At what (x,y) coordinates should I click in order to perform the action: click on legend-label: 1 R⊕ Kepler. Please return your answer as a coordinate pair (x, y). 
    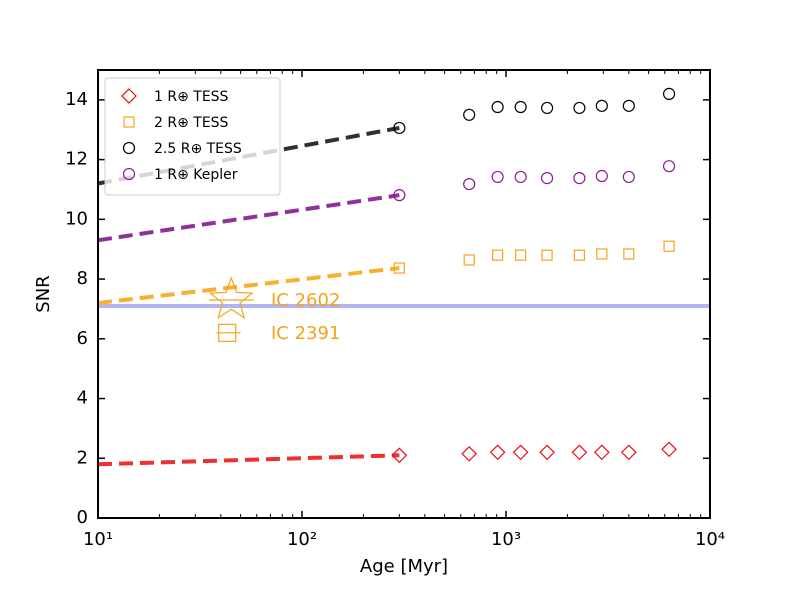
    Looking at the image, I should click on (196, 175).